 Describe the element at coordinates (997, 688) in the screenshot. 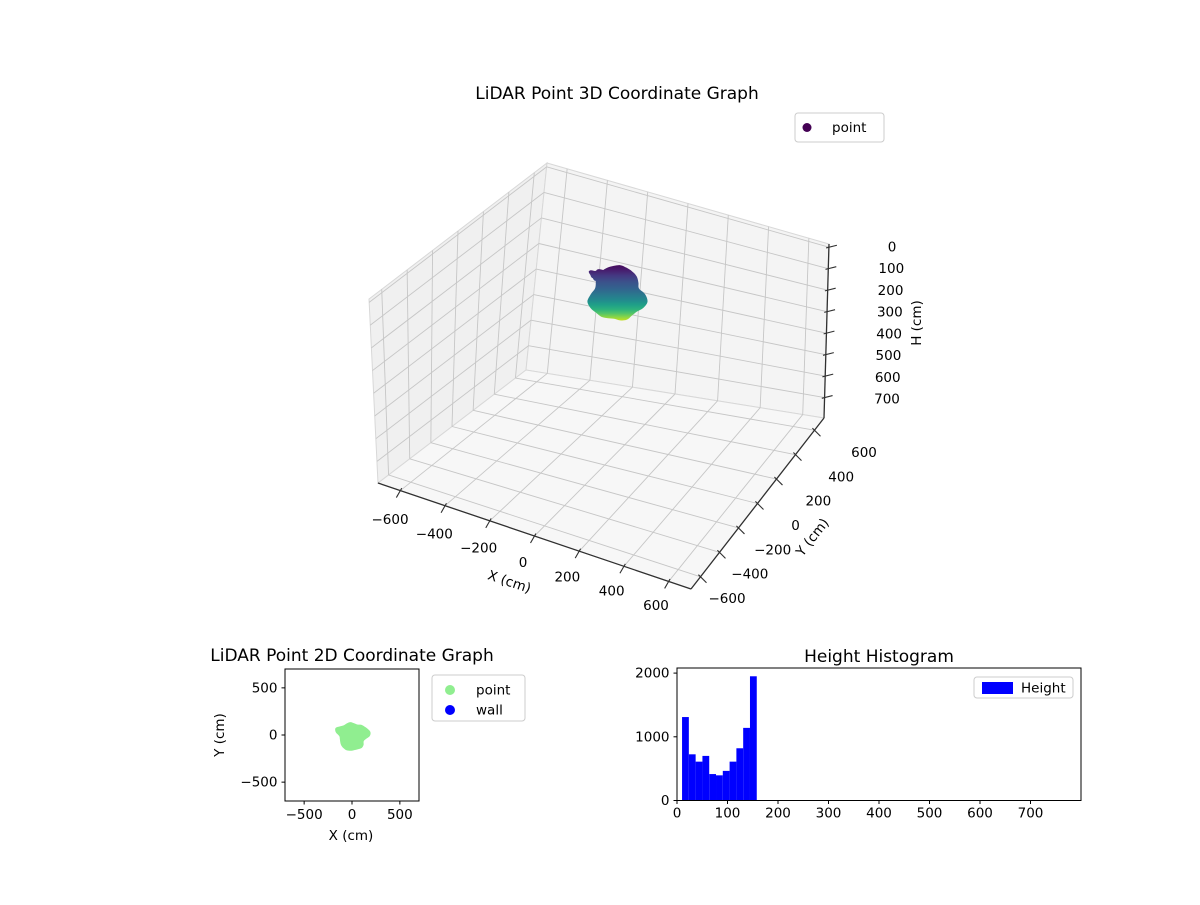

I see `legend-patch-height` at that location.